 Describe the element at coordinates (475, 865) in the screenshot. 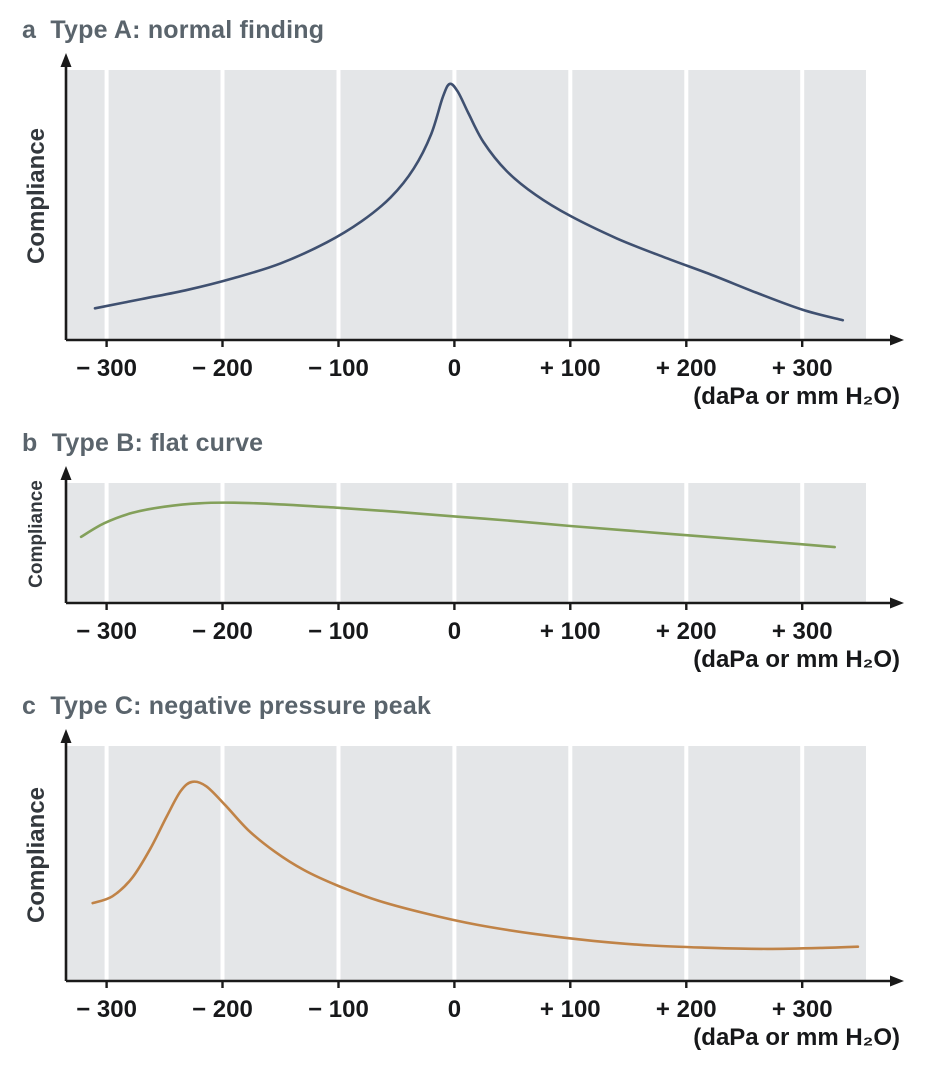

I see `type-c-negative-pressure-curve` at that location.